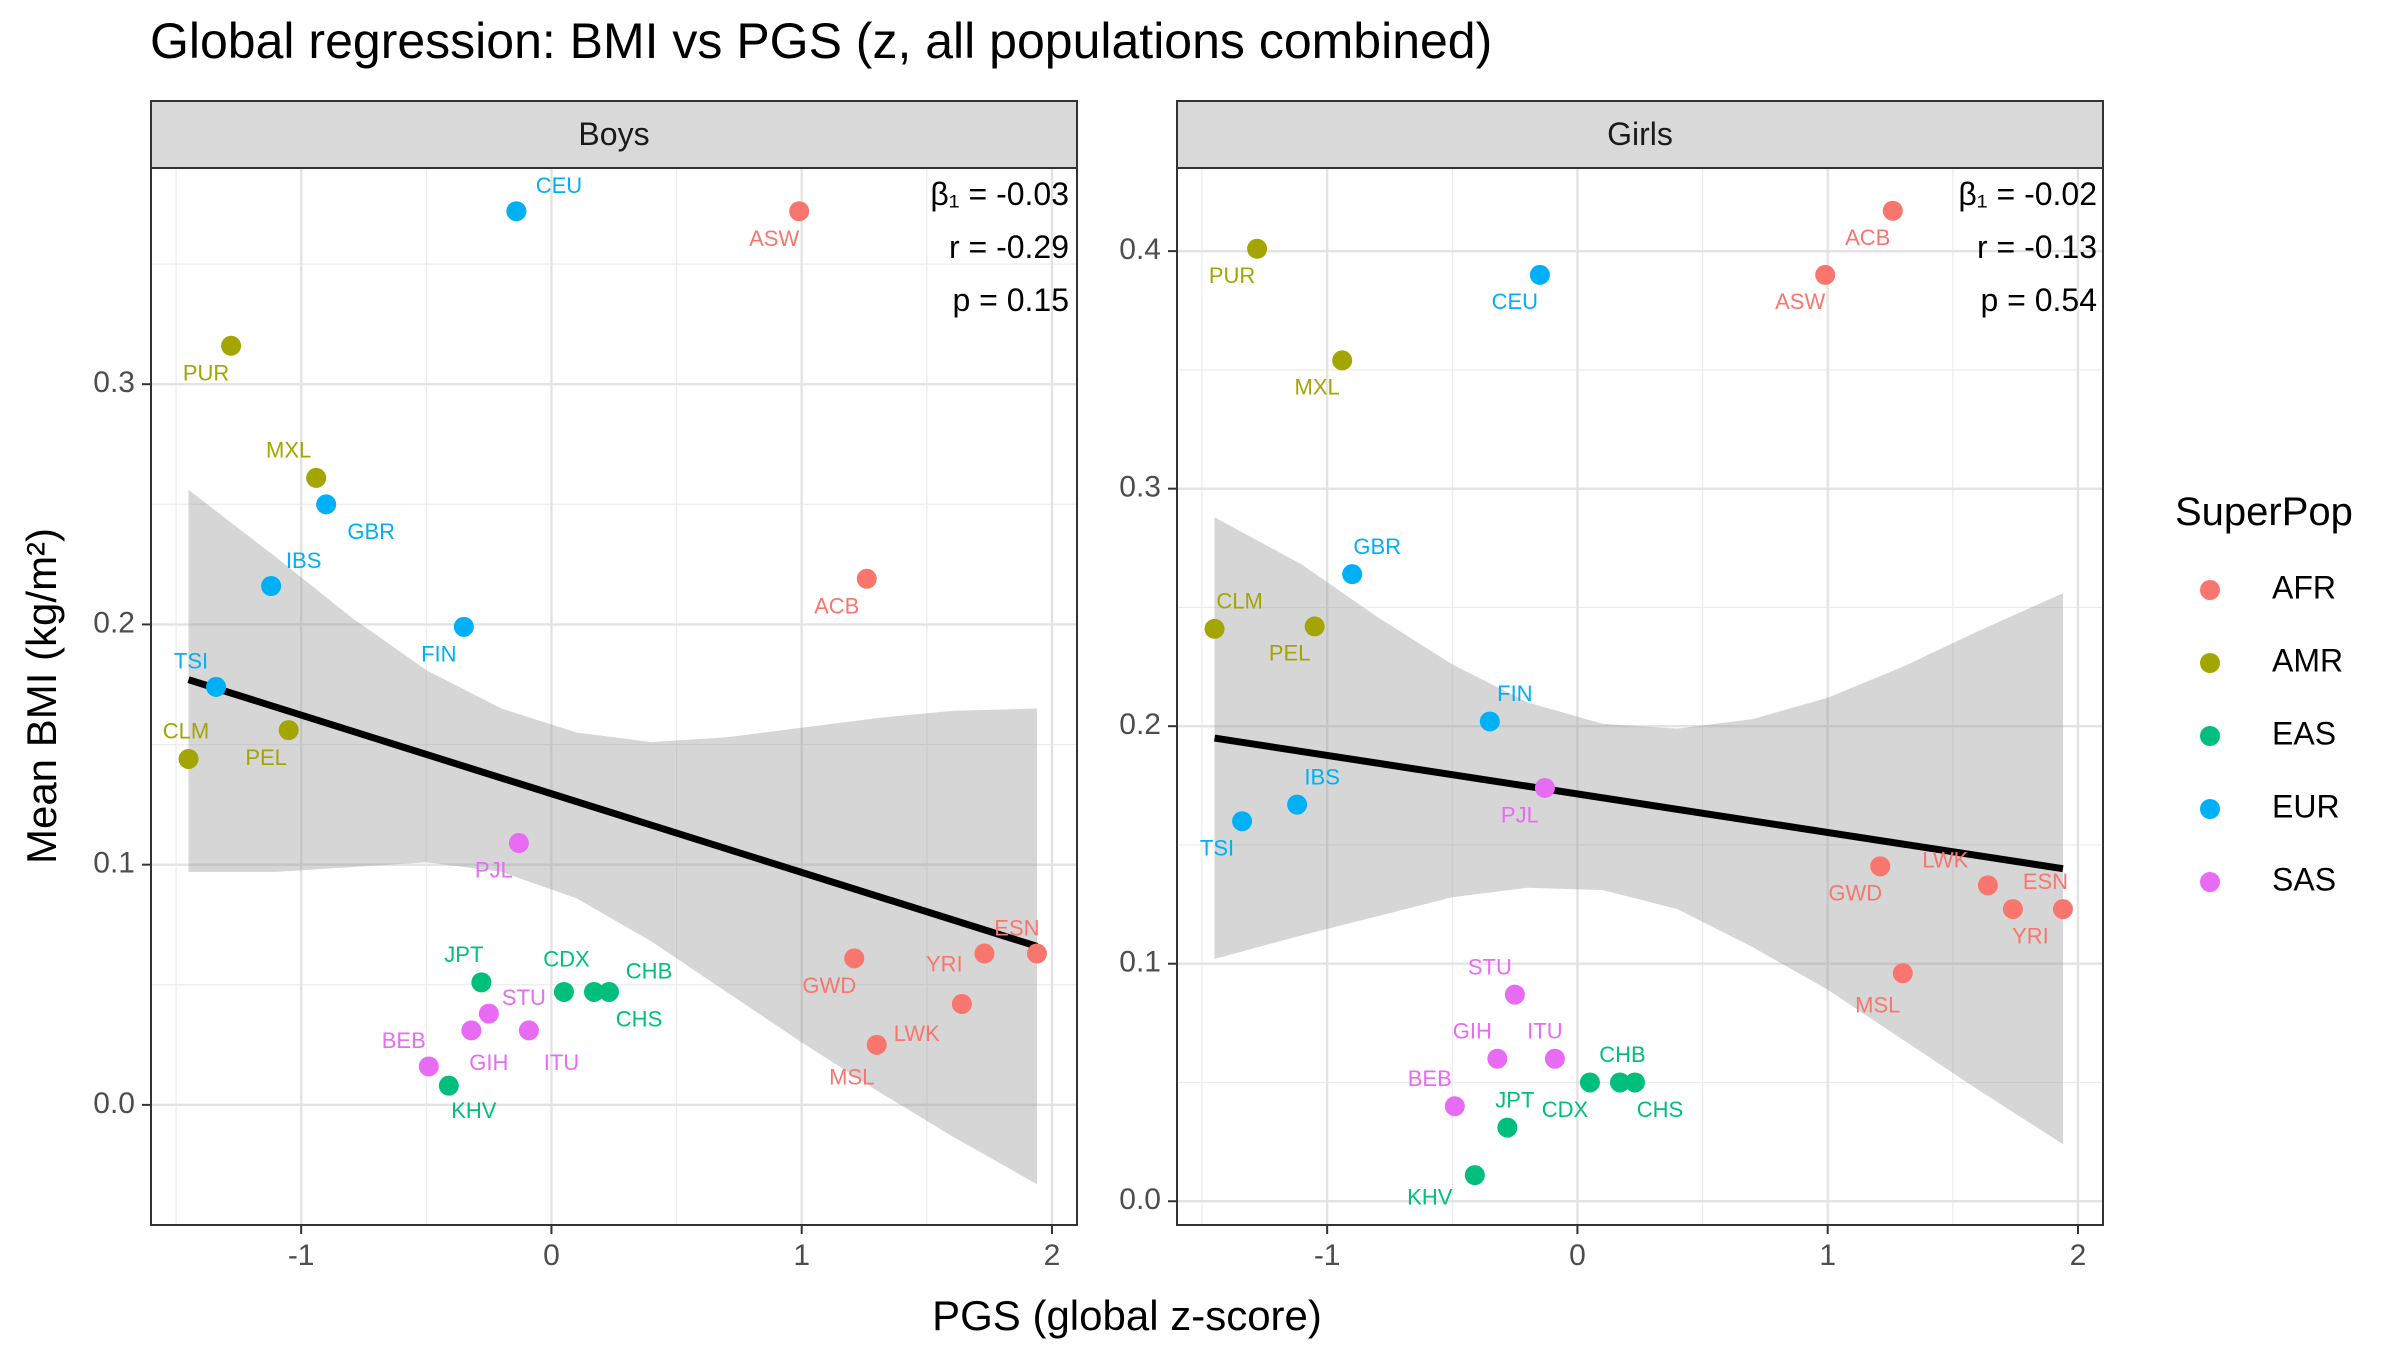  I want to click on stats-boys: β₁ = -0.03 r = -0.29 p = 0.15, so click(999, 247).